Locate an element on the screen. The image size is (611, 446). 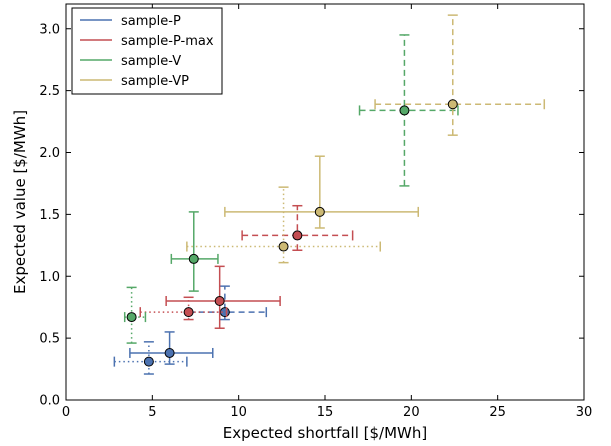
x-tick-label: 0 is located at coordinates (66, 412).